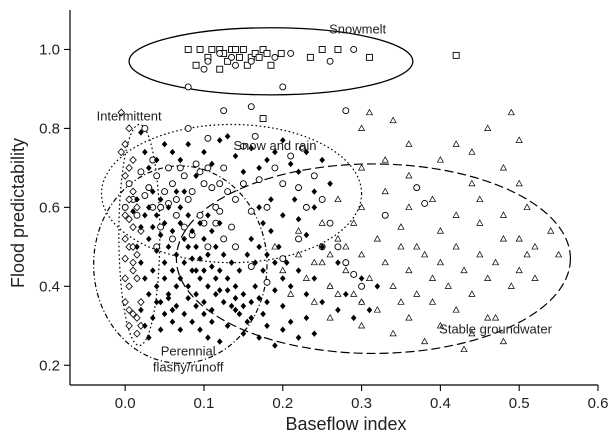 The image size is (608, 436). I want to click on region-label-snowmelt: Snowmelt, so click(357, 29).